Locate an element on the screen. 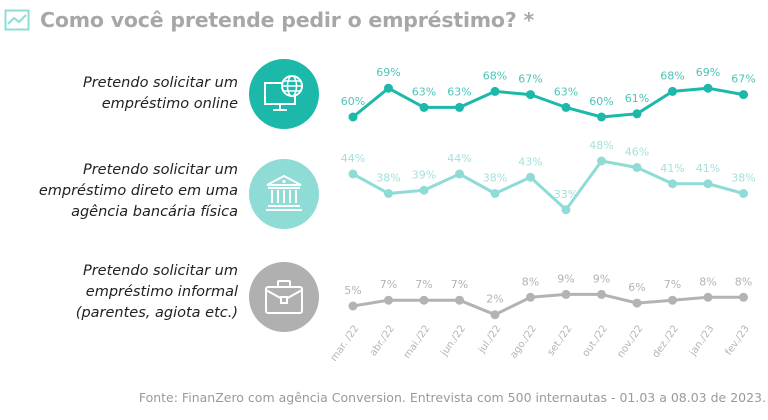  x-tick-label: ago./22 is located at coordinates (523, 341).